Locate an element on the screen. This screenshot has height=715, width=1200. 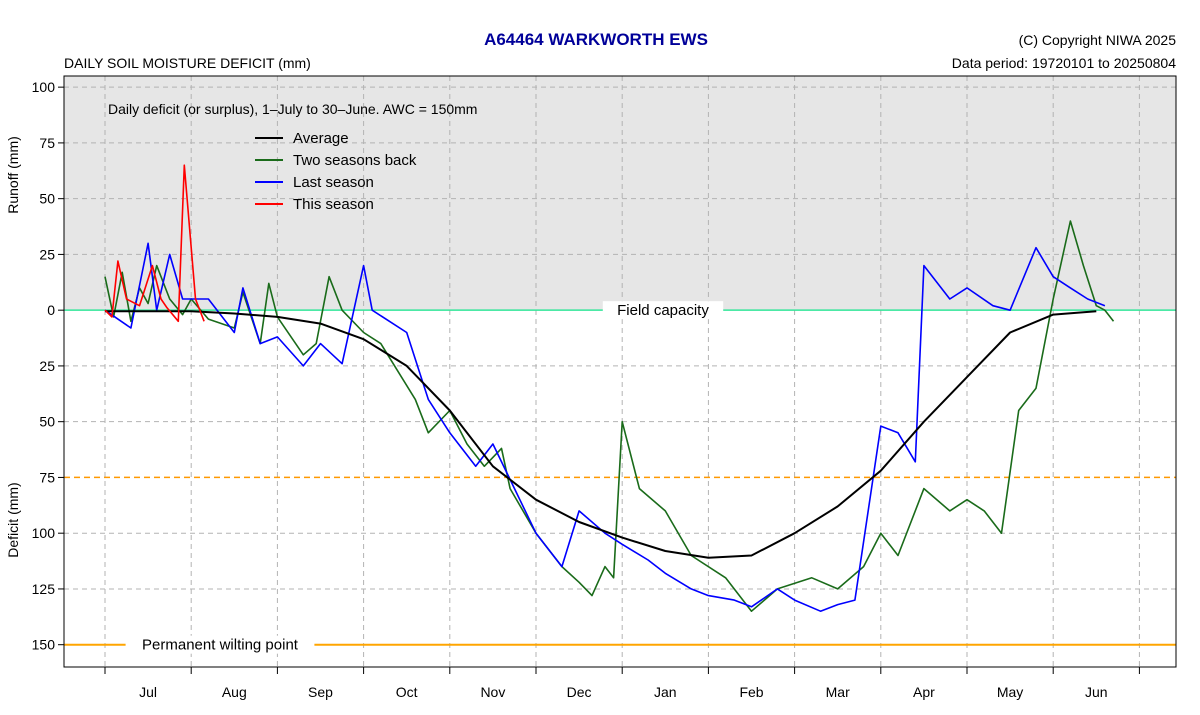
chart-title: A64464 WARKWORTH EWS is located at coordinates (596, 39).